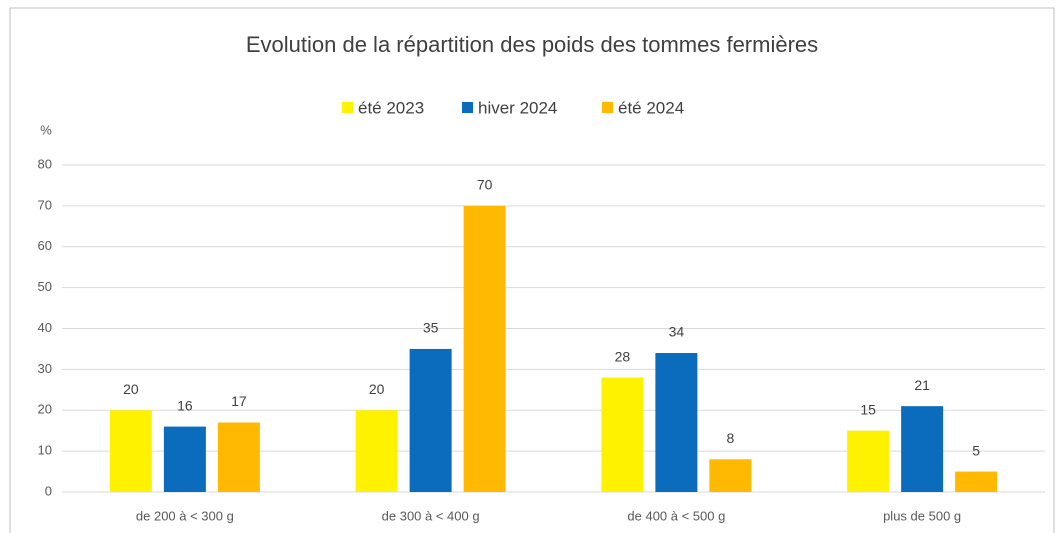 Image resolution: width=1061 pixels, height=533 pixels. Describe the element at coordinates (46, 129) in the screenshot. I see `y-axis-label: %` at that location.